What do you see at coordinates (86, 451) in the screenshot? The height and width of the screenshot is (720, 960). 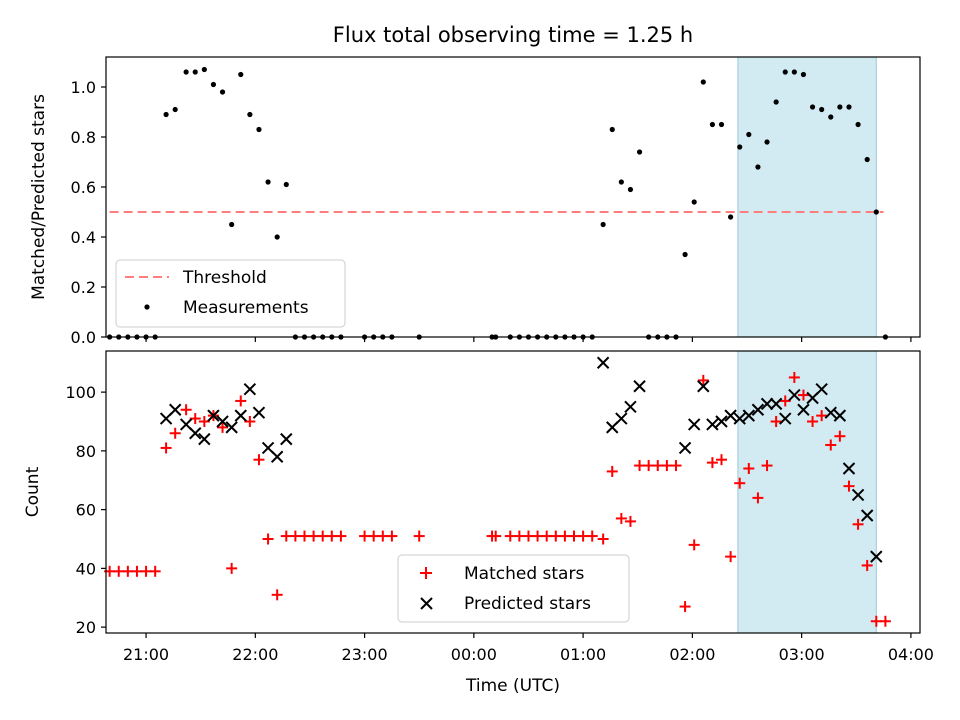 I see `bottom-ytick-label: 80` at bounding box center [86, 451].